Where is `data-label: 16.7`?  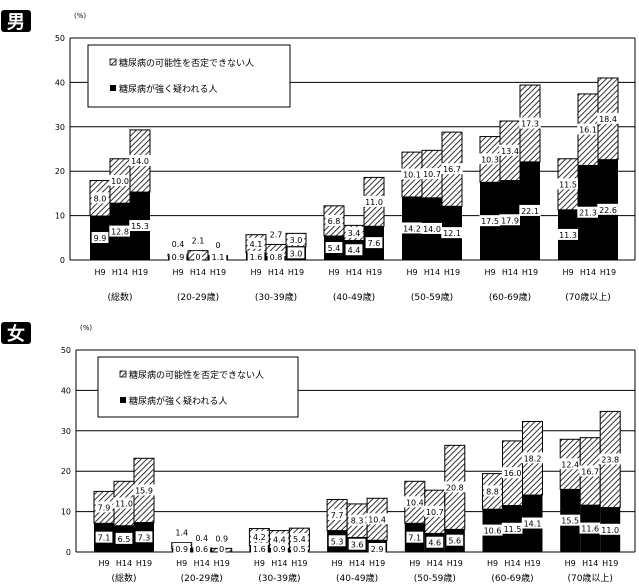
data-label: 16.7 is located at coordinates (590, 471).